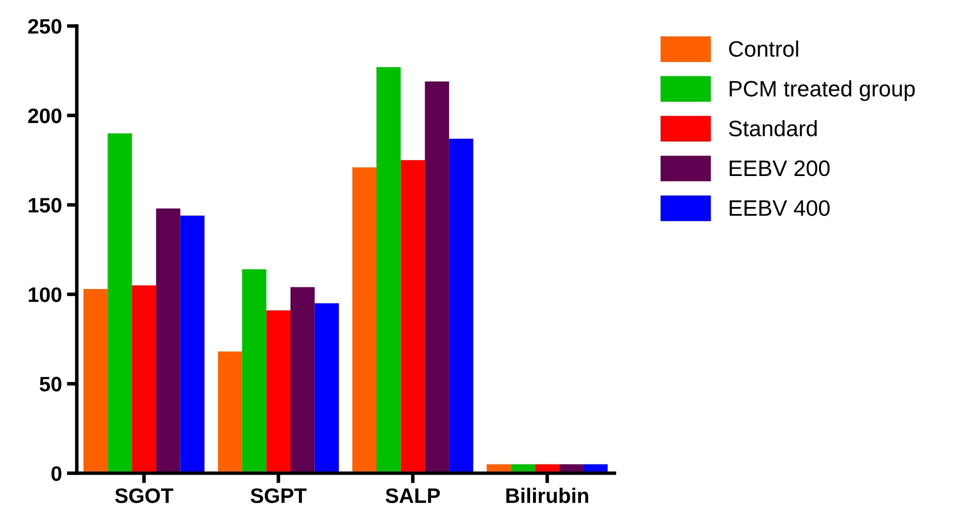 The height and width of the screenshot is (520, 960). What do you see at coordinates (822, 90) in the screenshot?
I see `legend-label: PCM treated group` at bounding box center [822, 90].